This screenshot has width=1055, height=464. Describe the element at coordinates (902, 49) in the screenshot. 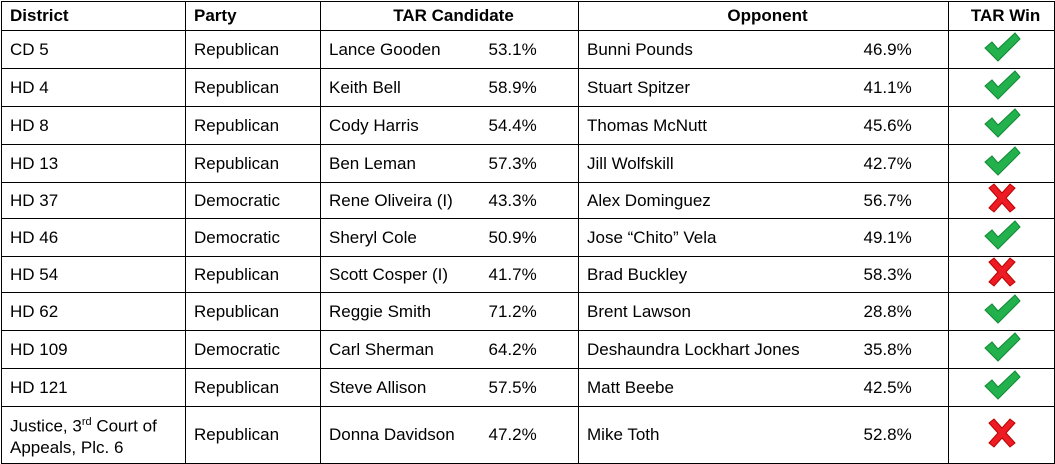

I see `opponent-pct-cell: 46.9%` at that location.